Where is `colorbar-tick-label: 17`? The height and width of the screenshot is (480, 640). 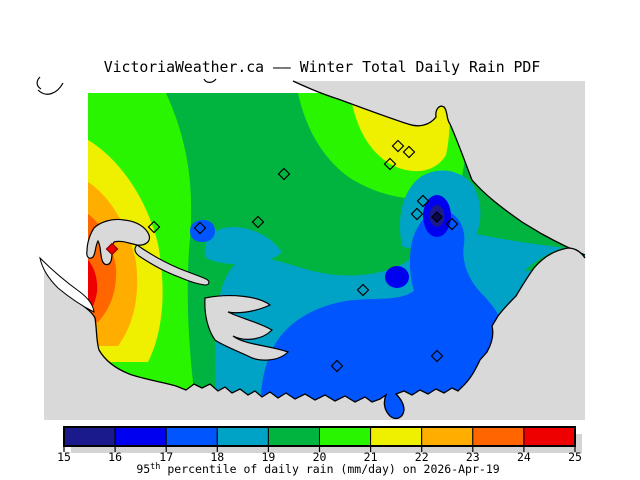 colorbar-tick-label: 17 is located at coordinates (166, 457).